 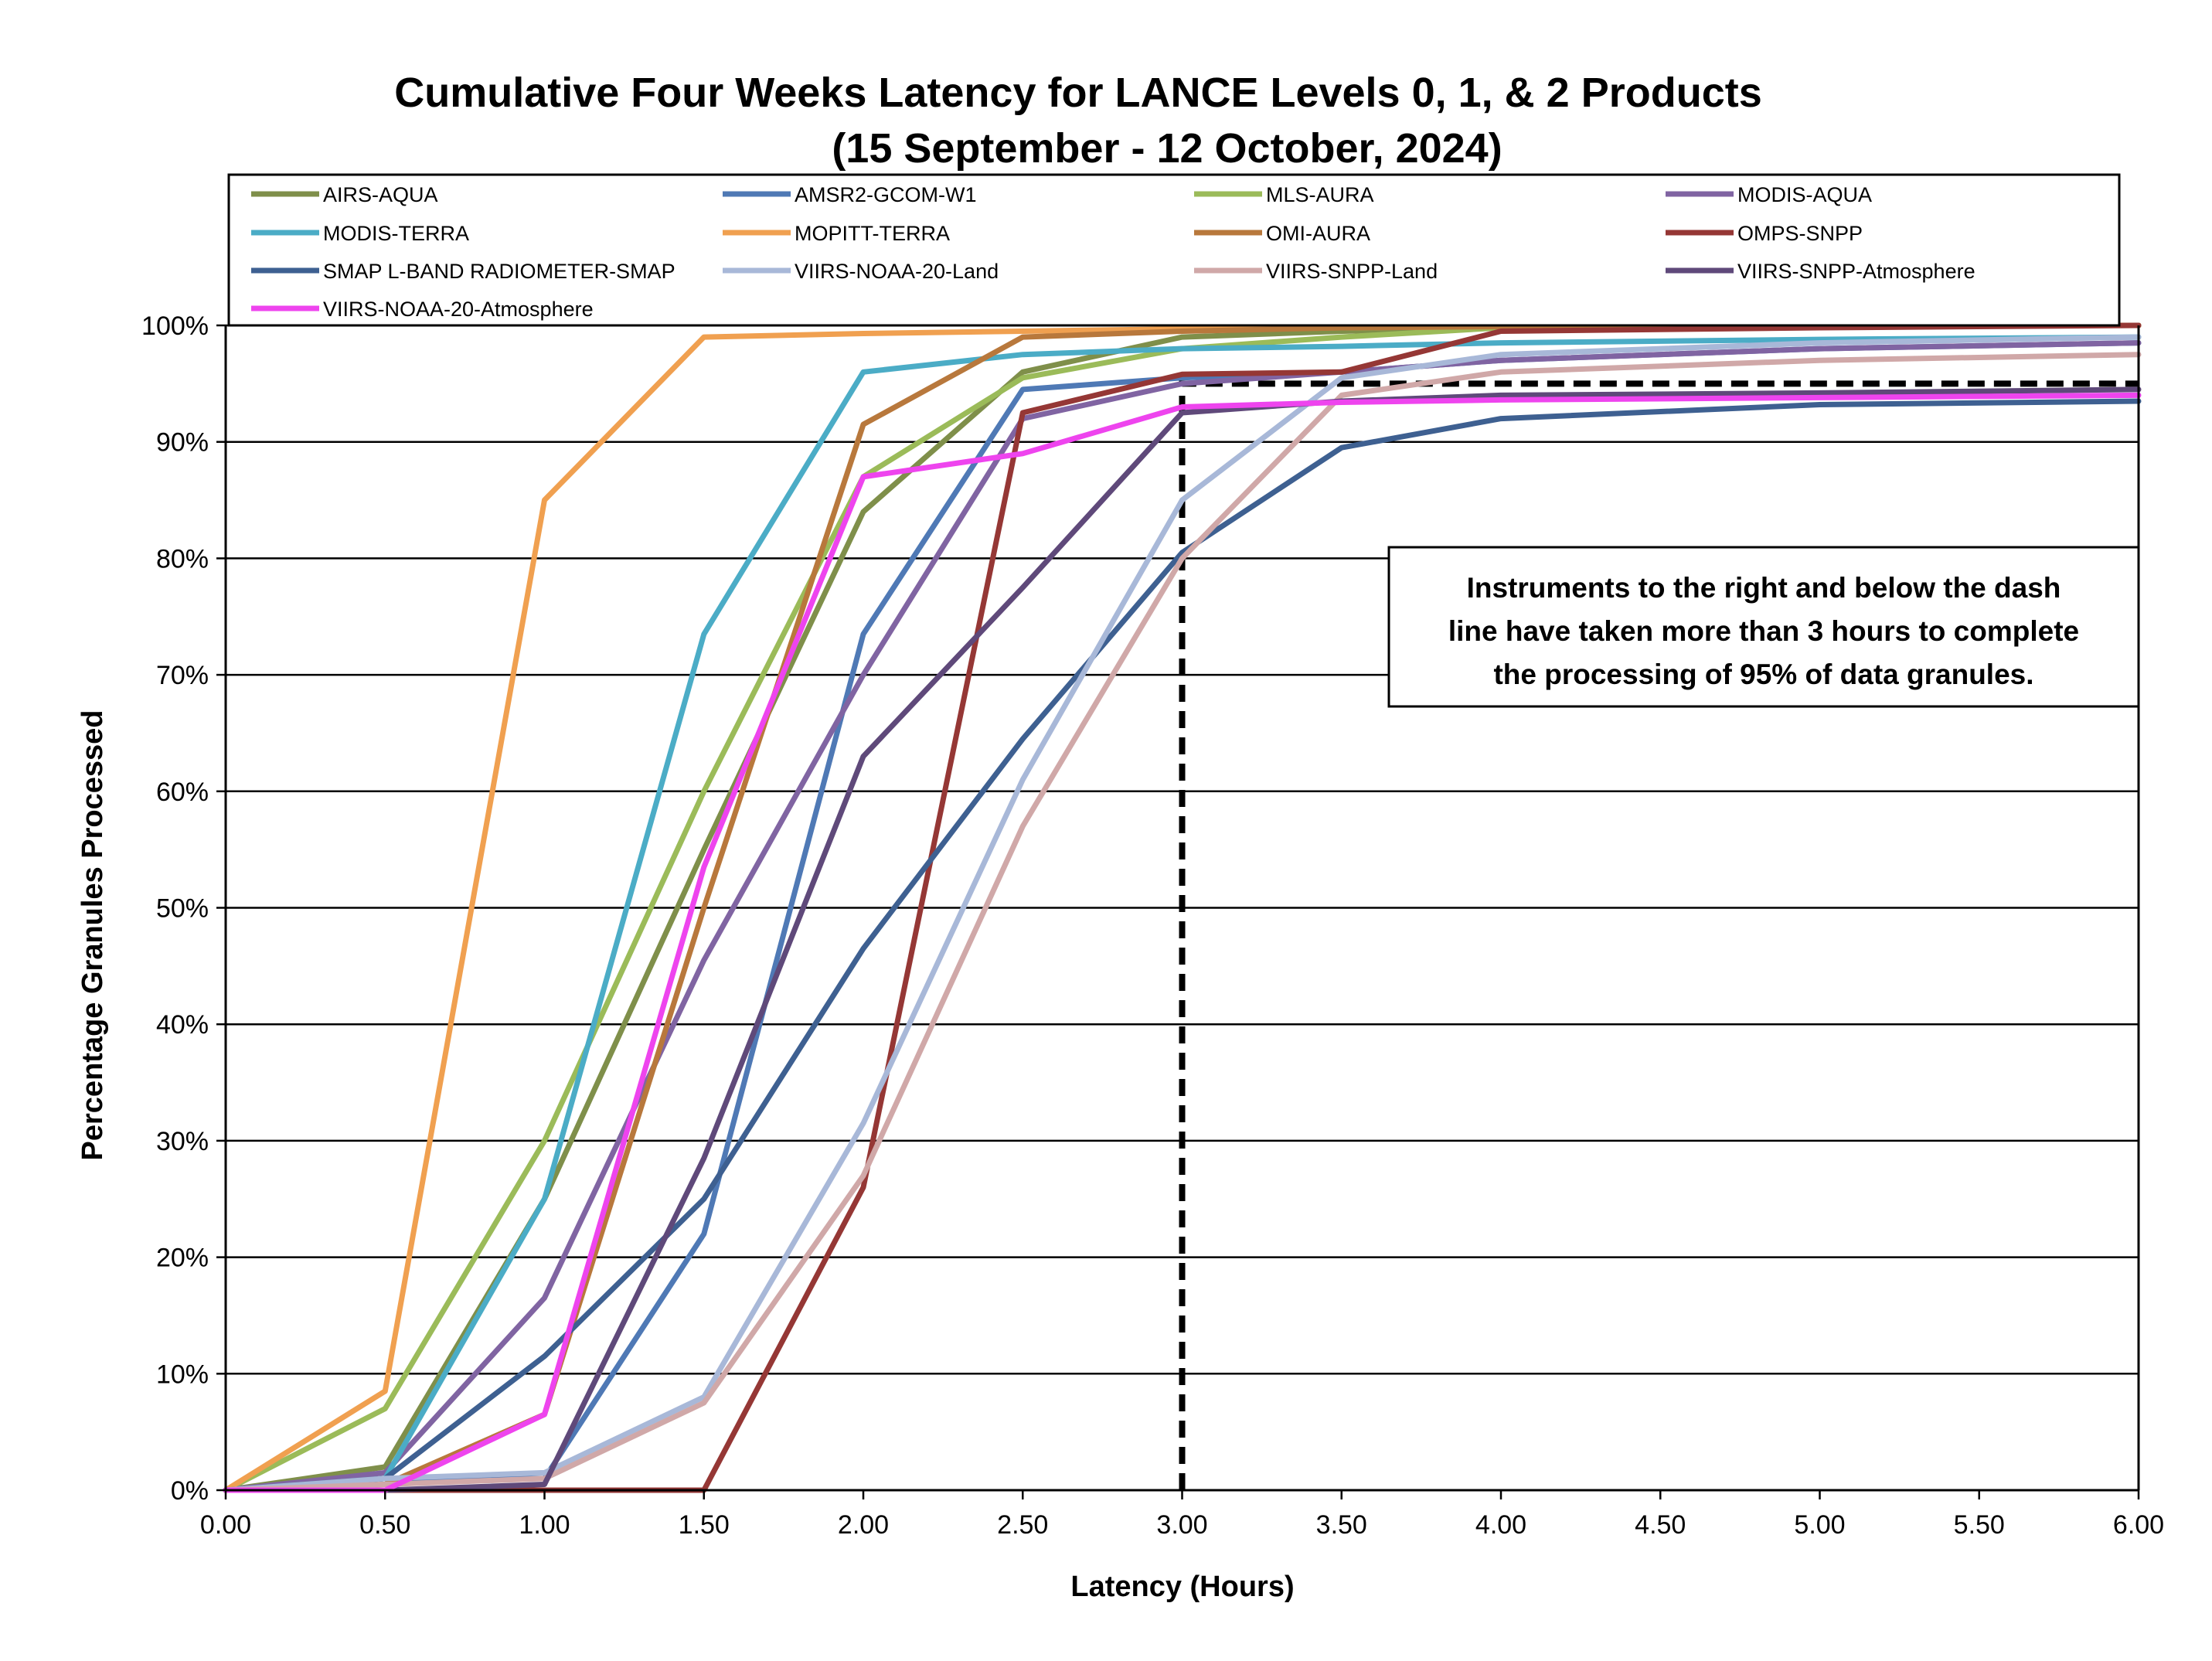 What do you see at coordinates (225, 1525) in the screenshot?
I see `x-tick-label: 0.00` at bounding box center [225, 1525].